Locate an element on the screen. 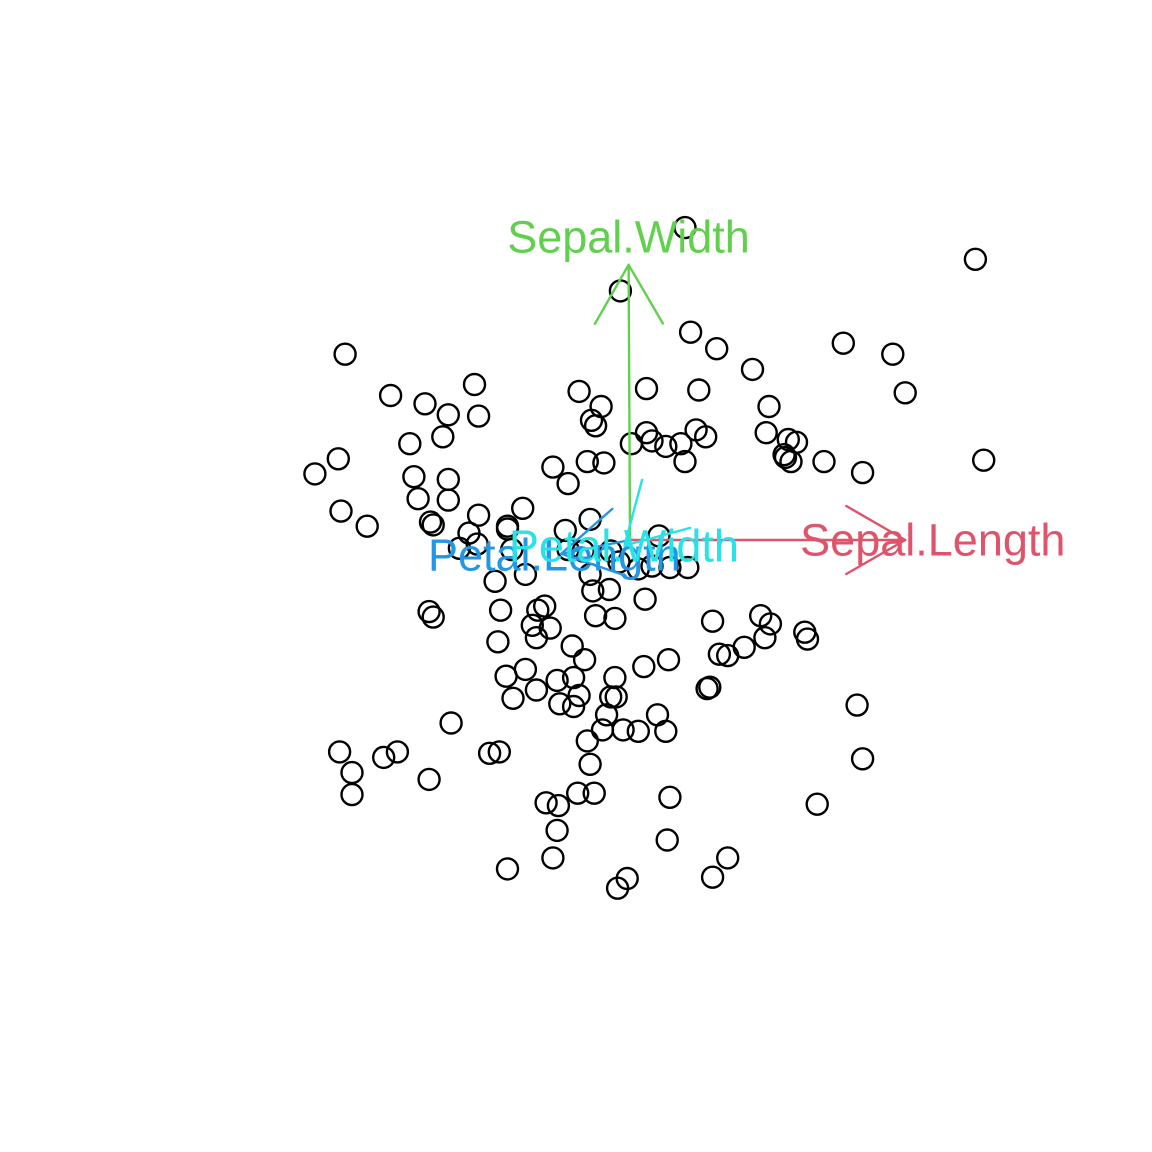  loading-label: Petal.Width is located at coordinates (624, 546).